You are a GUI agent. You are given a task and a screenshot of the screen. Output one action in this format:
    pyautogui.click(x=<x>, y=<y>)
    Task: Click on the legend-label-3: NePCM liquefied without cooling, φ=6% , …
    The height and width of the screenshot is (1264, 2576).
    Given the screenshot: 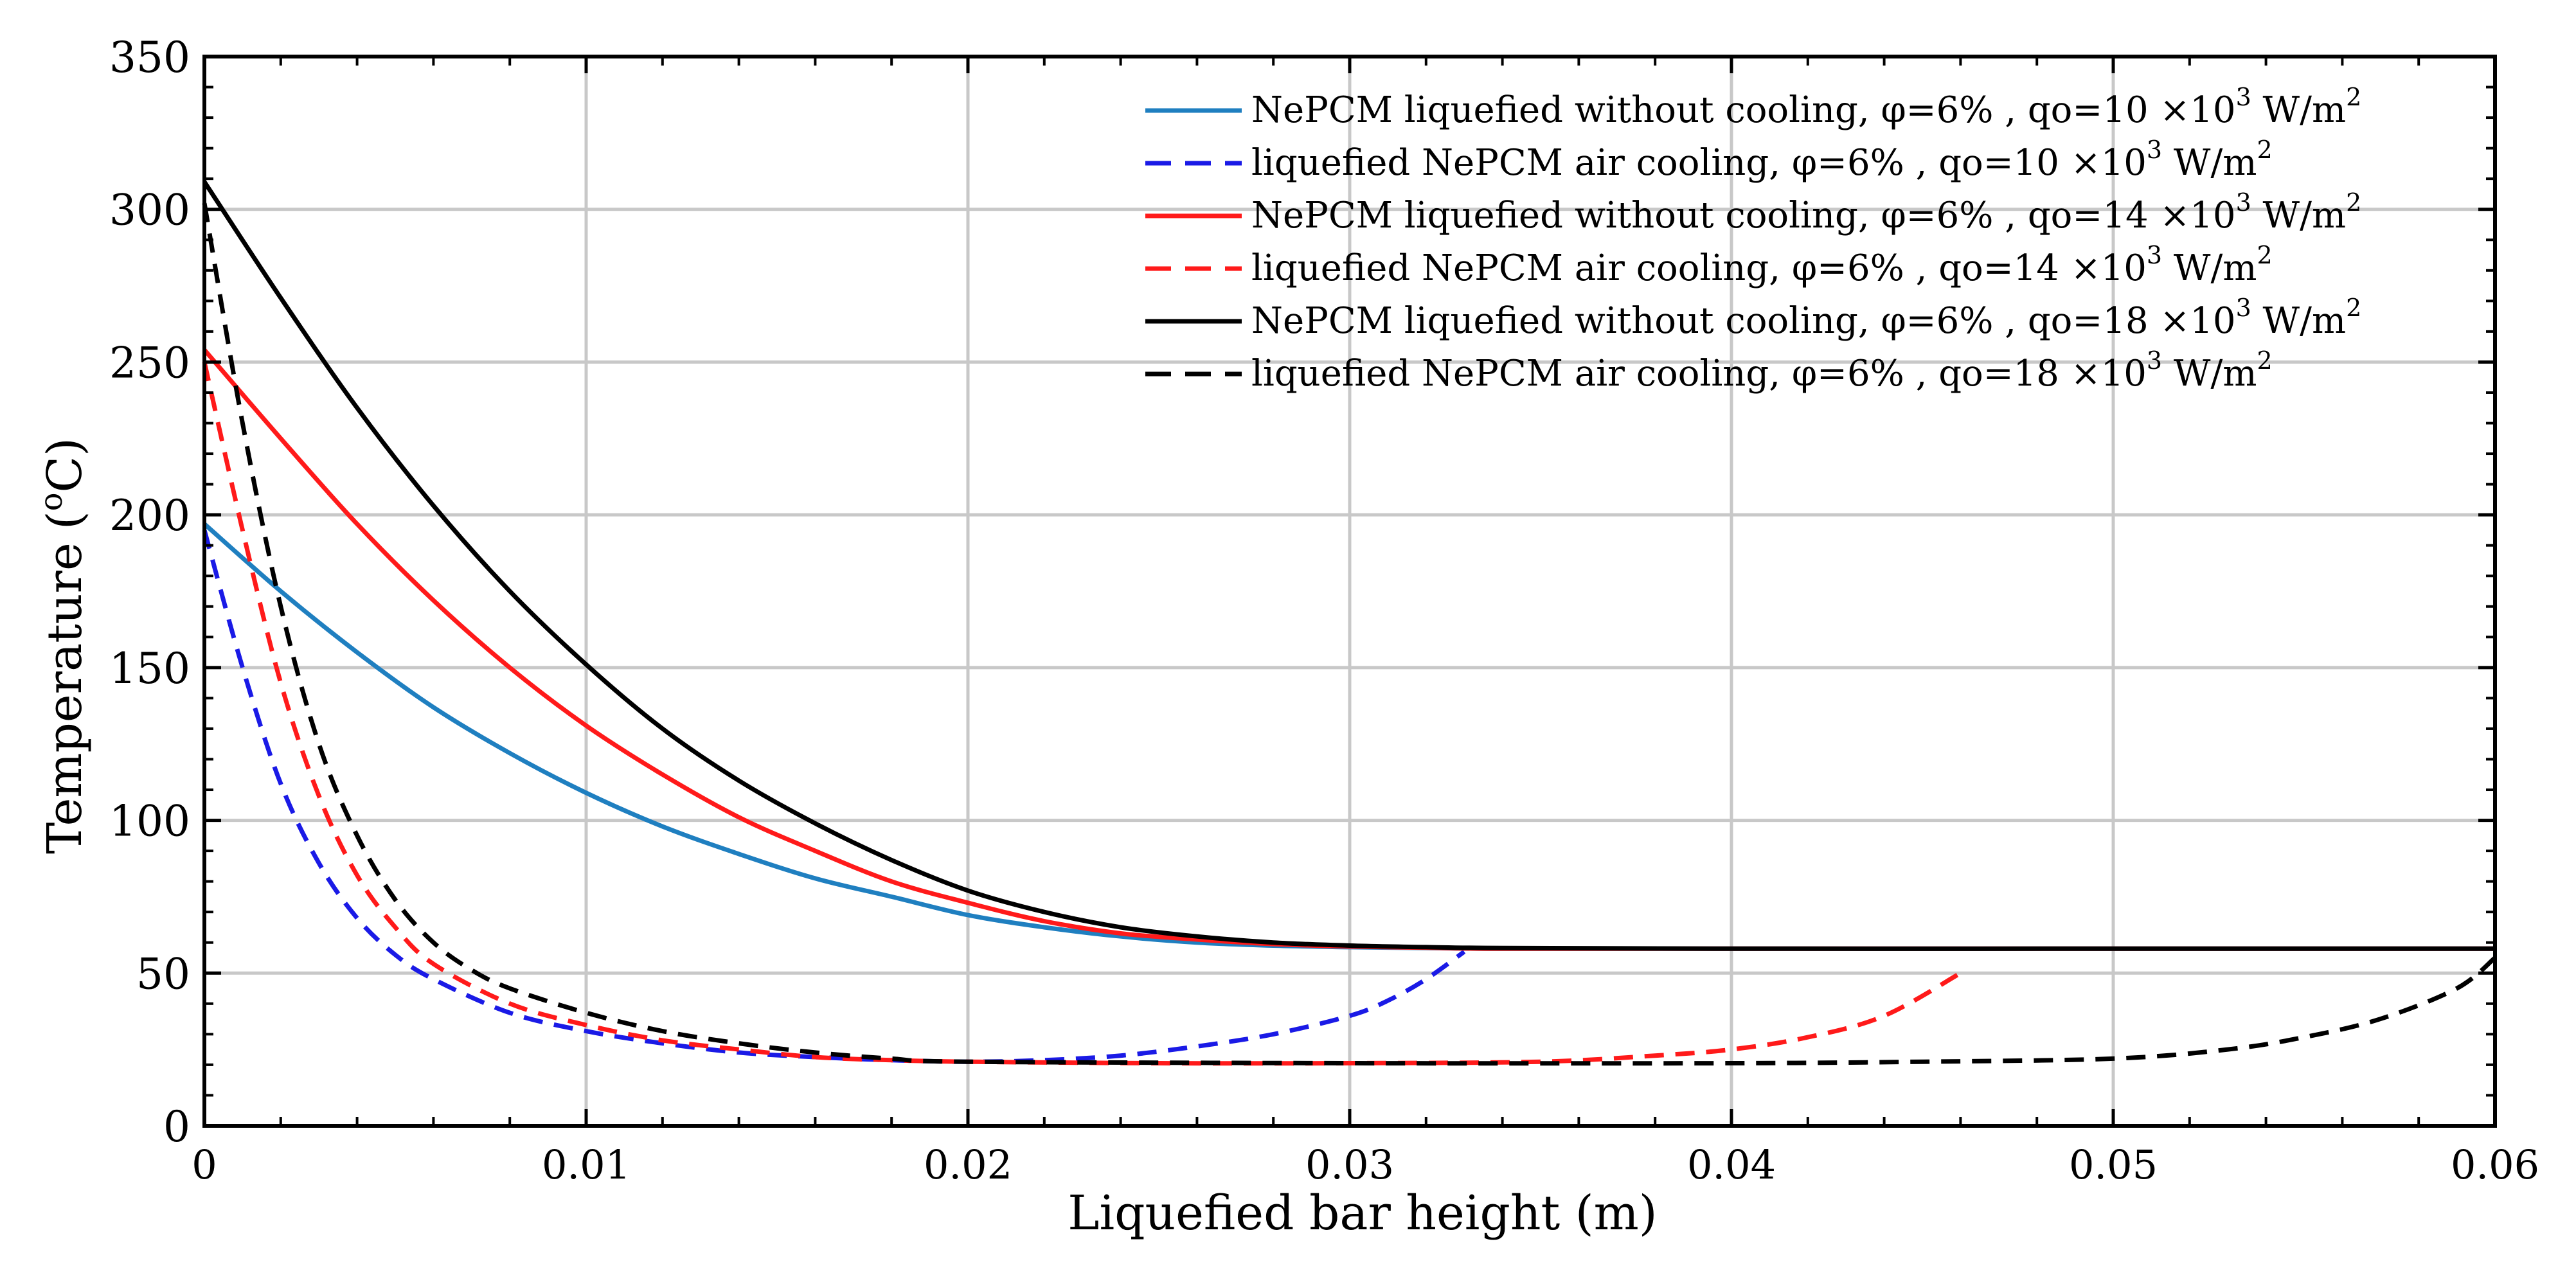 What is the action you would take?
    pyautogui.click(x=1806, y=212)
    